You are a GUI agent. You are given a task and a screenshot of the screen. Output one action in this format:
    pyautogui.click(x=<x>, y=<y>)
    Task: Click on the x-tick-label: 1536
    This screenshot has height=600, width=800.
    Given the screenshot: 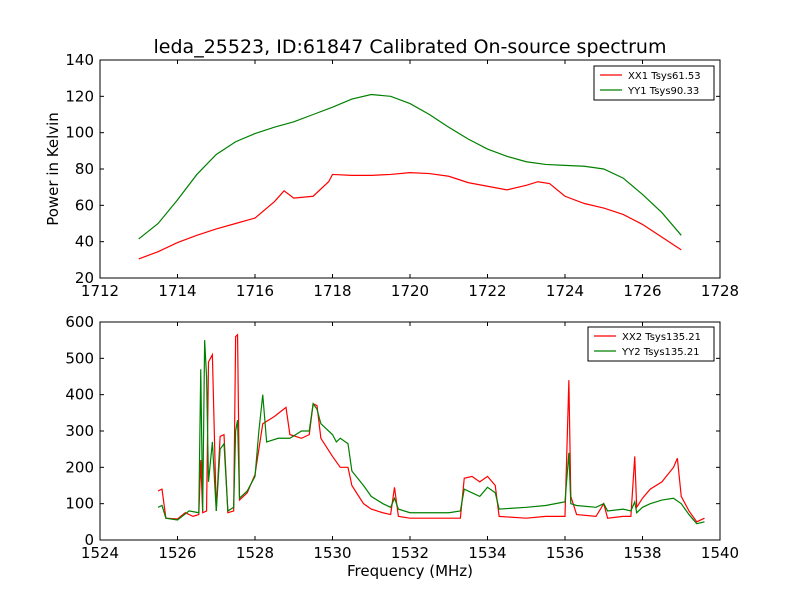 What is the action you would take?
    pyautogui.click(x=565, y=553)
    